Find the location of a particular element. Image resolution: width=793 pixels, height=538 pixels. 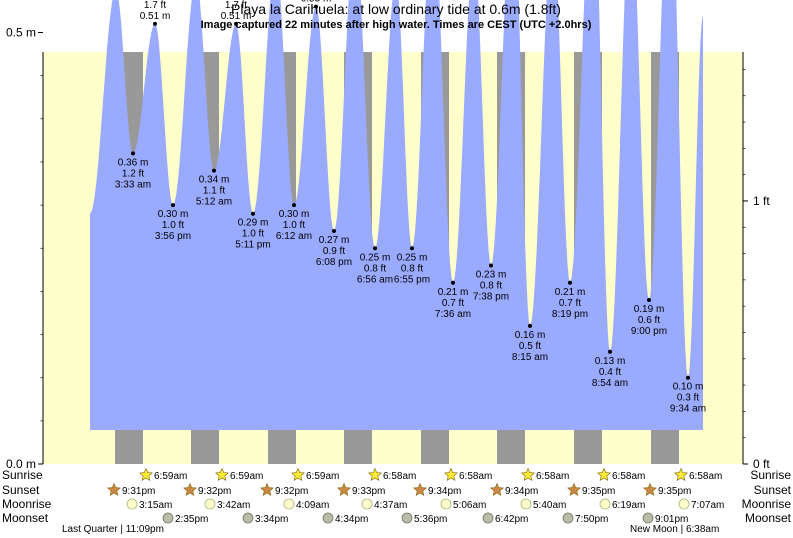

tide-label: 0.34 m is located at coordinates (214, 180).